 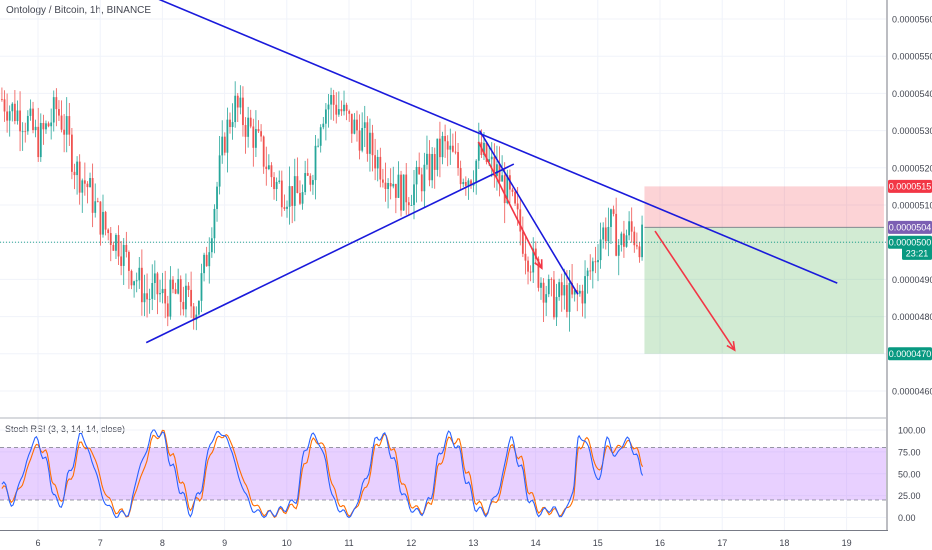 What do you see at coordinates (330, 253) in the screenshot?
I see `lower-trendline` at bounding box center [330, 253].